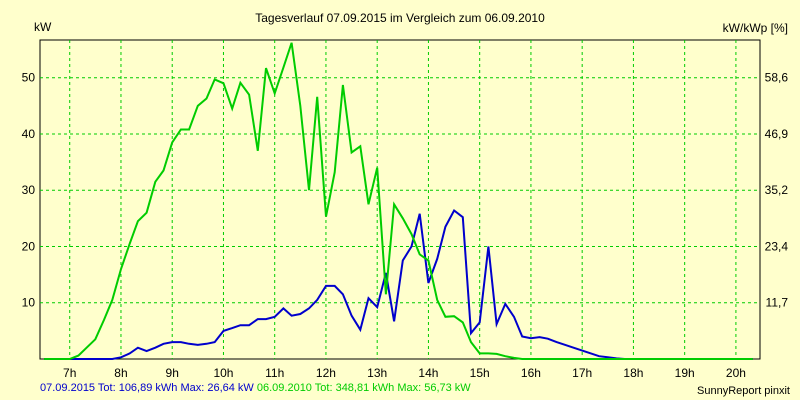 This screenshot has width=800, height=400. I want to click on x-tick-label: 9h, so click(172, 373).